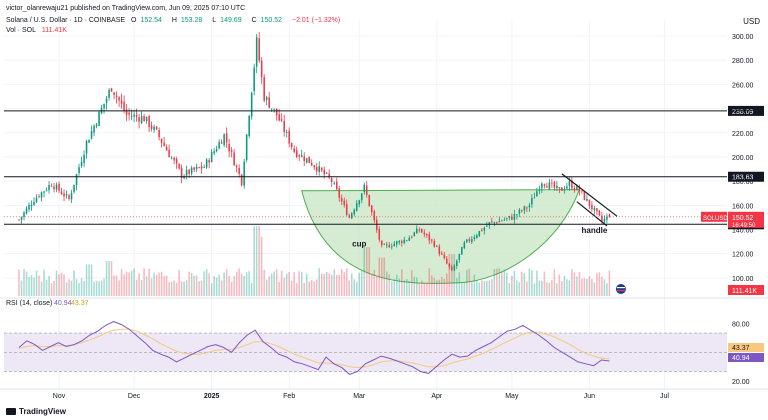 This screenshot has height=420, width=768. What do you see at coordinates (80, 303) in the screenshot?
I see `rsi-ma-value: 43.37` at bounding box center [80, 303].